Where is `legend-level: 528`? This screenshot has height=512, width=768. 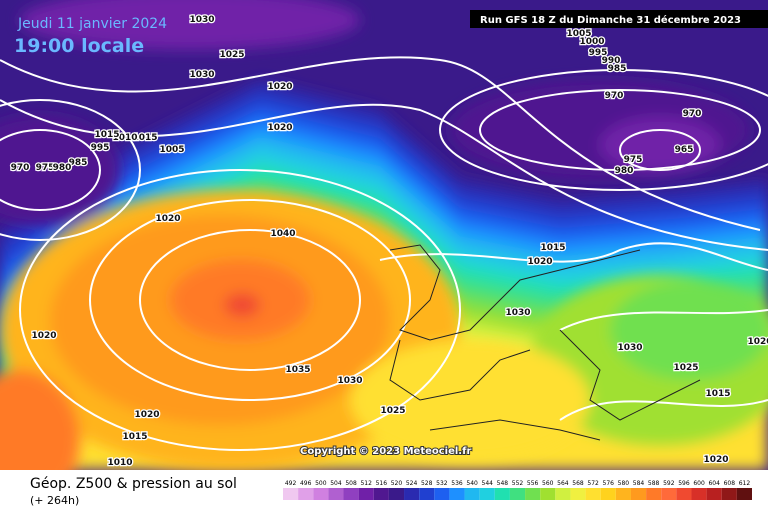
legend-level: 528 is located at coordinates (427, 483).